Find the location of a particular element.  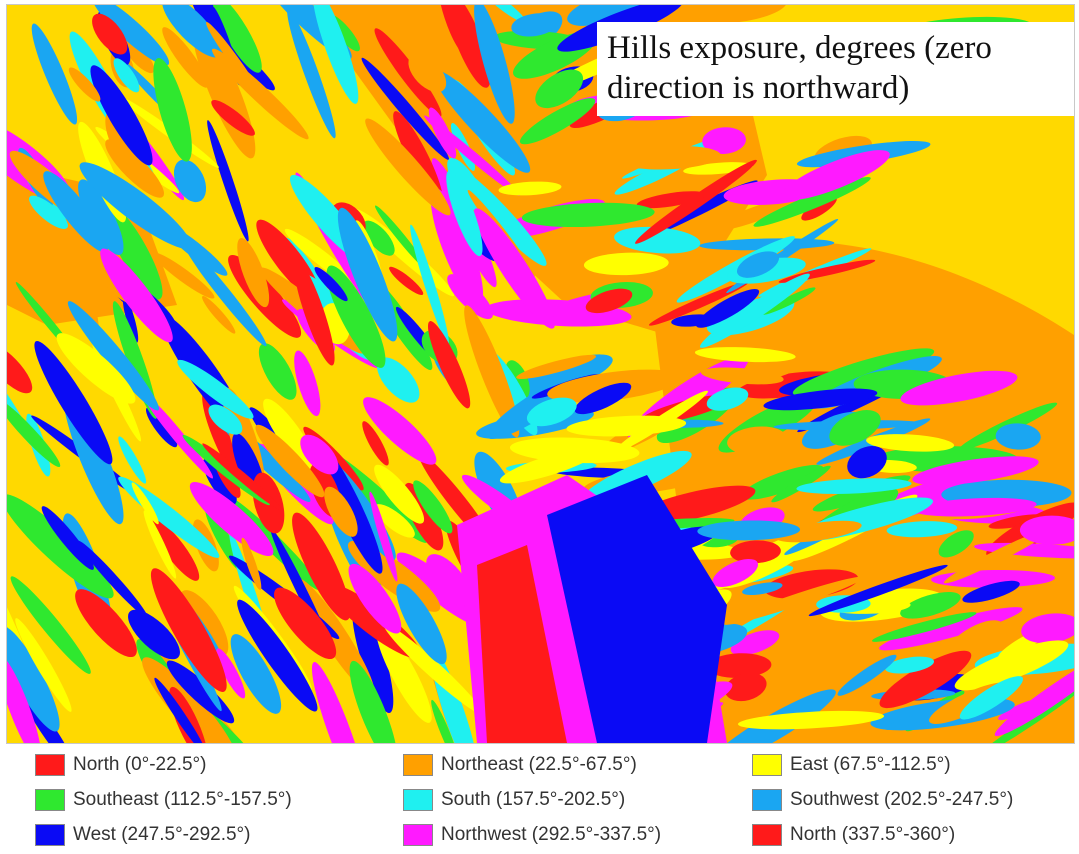

legend-label: East (67.5°-112.5°) is located at coordinates (870, 764).